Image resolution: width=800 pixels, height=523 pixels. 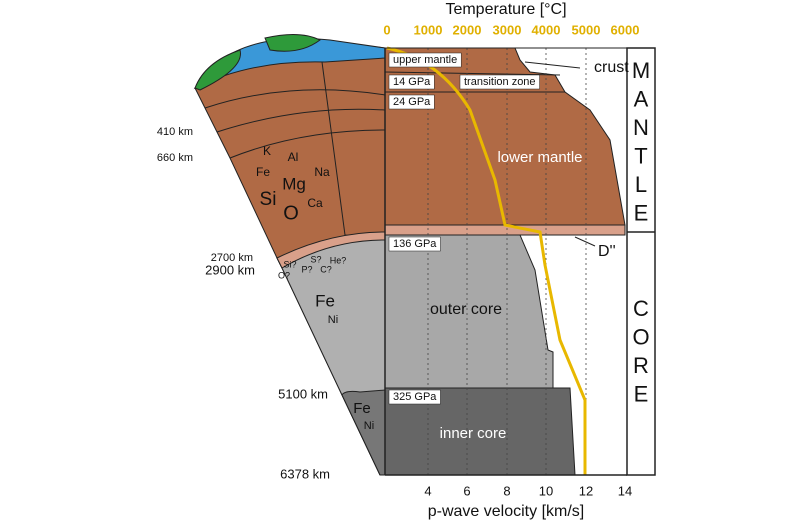 What do you see at coordinates (640, 336) in the screenshot?
I see `side-letter: O` at bounding box center [640, 336].